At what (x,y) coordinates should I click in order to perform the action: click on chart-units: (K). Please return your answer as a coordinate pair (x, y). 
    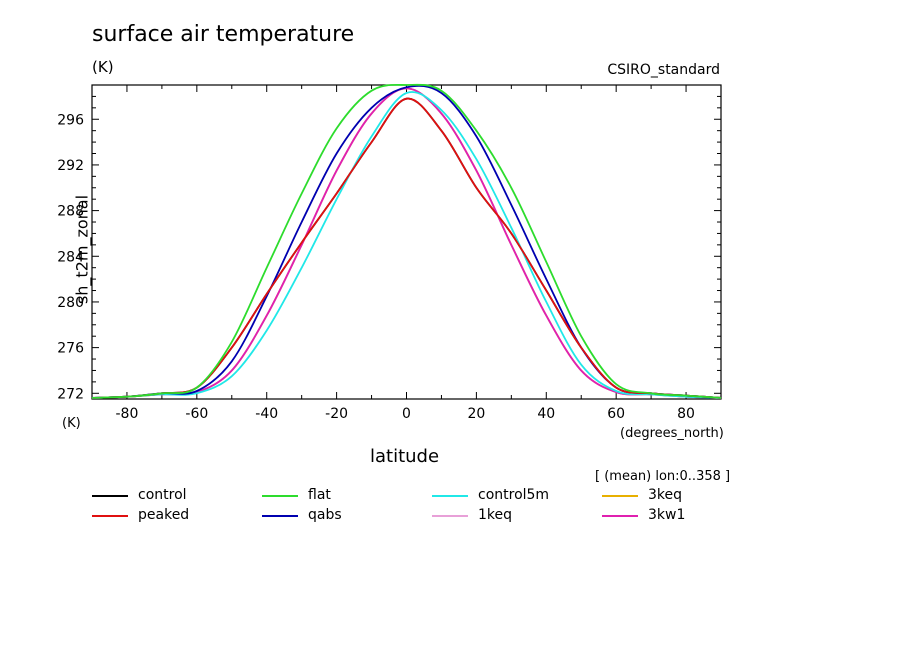
    Looking at the image, I should click on (103, 67).